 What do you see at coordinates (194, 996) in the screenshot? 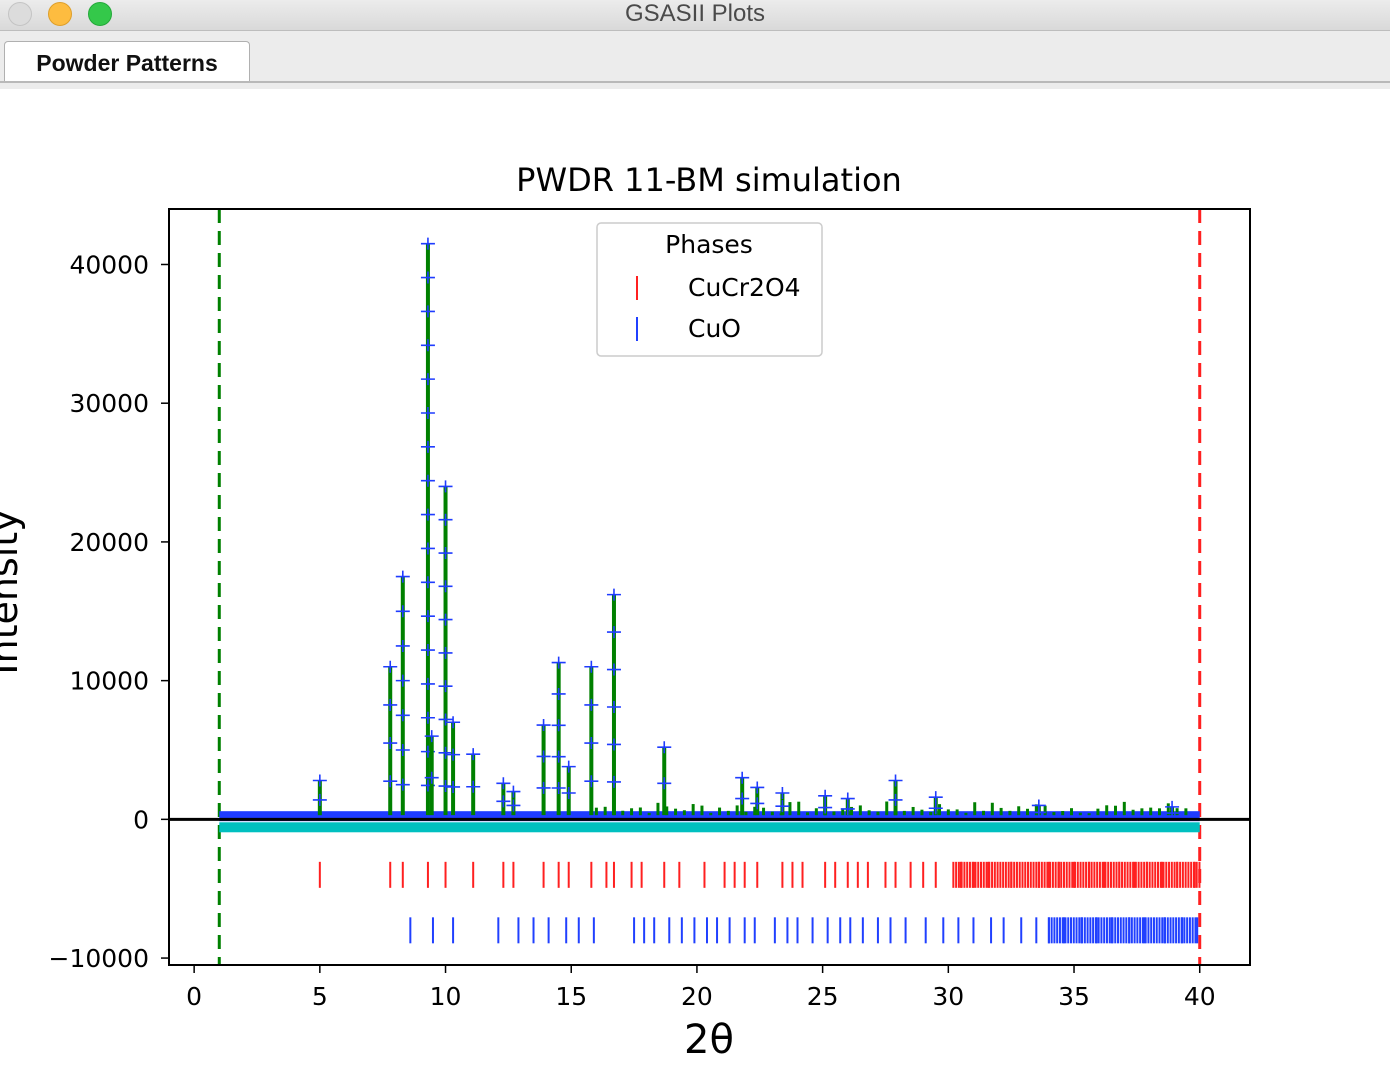
I see `x-tick-label: 0` at bounding box center [194, 996].